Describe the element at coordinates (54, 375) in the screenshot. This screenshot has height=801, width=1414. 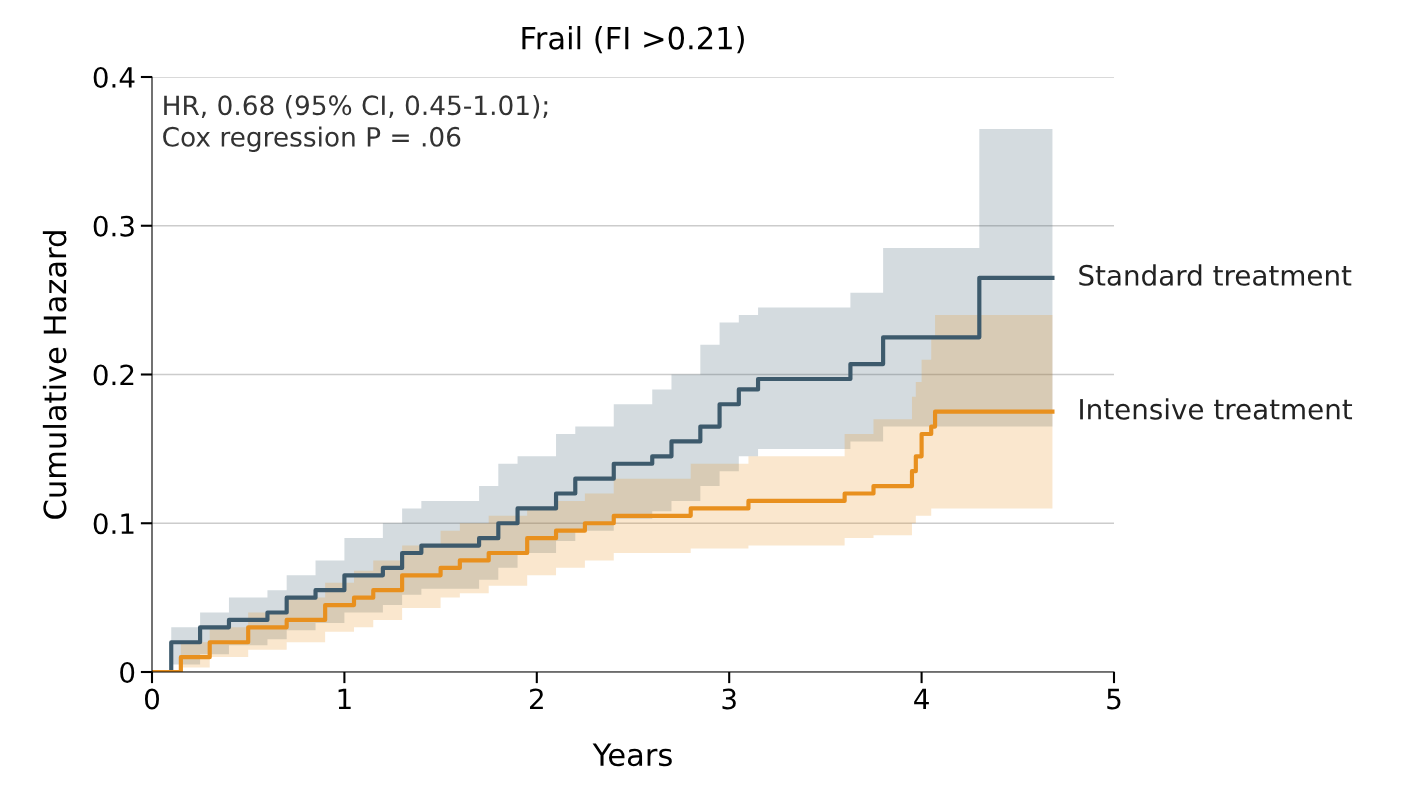
I see `y-axis-title: Cumulative Hazard` at that location.